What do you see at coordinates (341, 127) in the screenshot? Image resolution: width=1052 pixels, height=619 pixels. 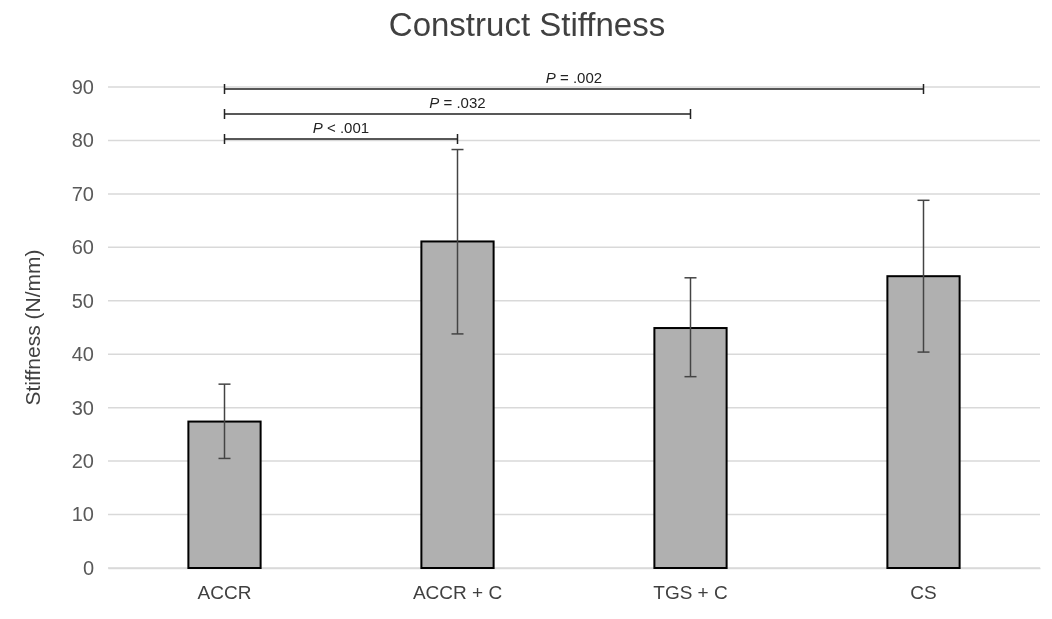 I see `annotation: P < .001` at bounding box center [341, 127].